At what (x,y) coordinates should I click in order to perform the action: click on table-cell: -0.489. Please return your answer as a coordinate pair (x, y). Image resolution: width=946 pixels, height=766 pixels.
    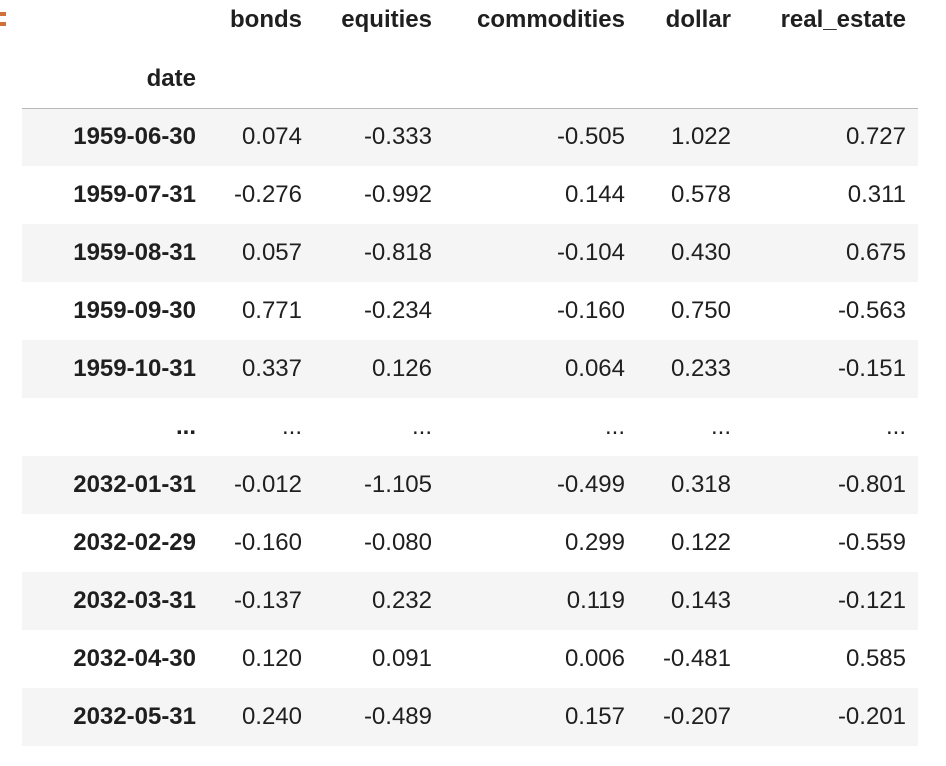
    Looking at the image, I should click on (397, 716).